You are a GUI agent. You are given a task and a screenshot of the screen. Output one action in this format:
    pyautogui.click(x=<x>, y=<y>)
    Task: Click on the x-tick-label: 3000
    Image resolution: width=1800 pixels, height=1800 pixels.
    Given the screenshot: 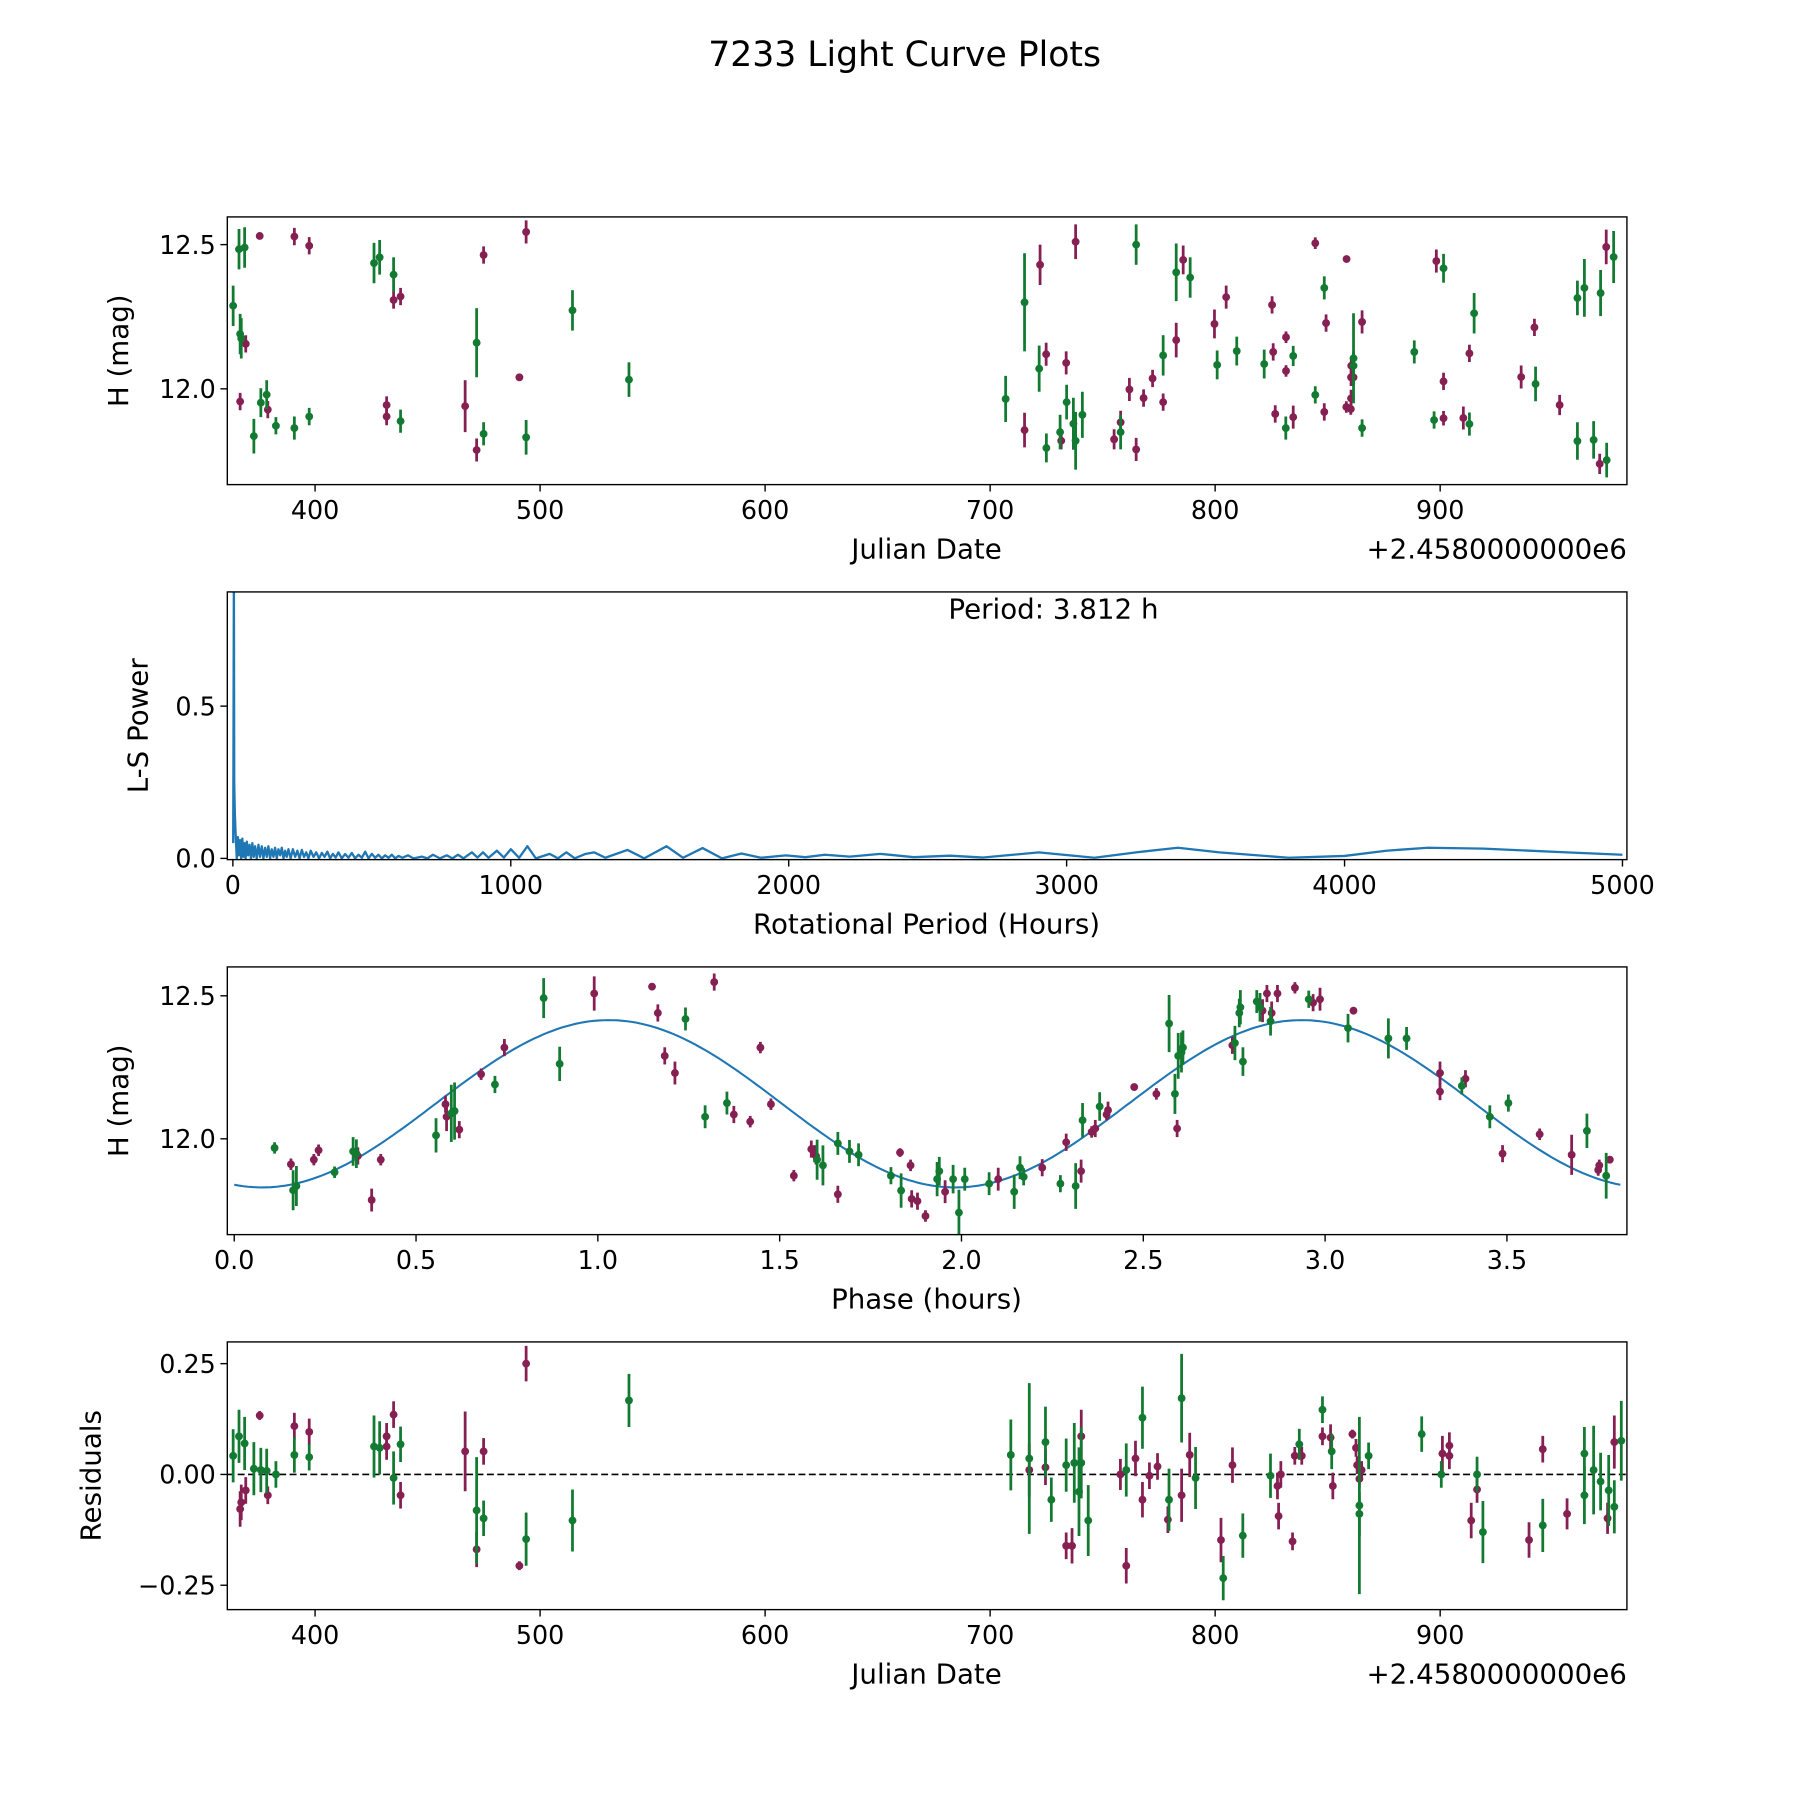 What is the action you would take?
    pyautogui.click(x=1066, y=885)
    